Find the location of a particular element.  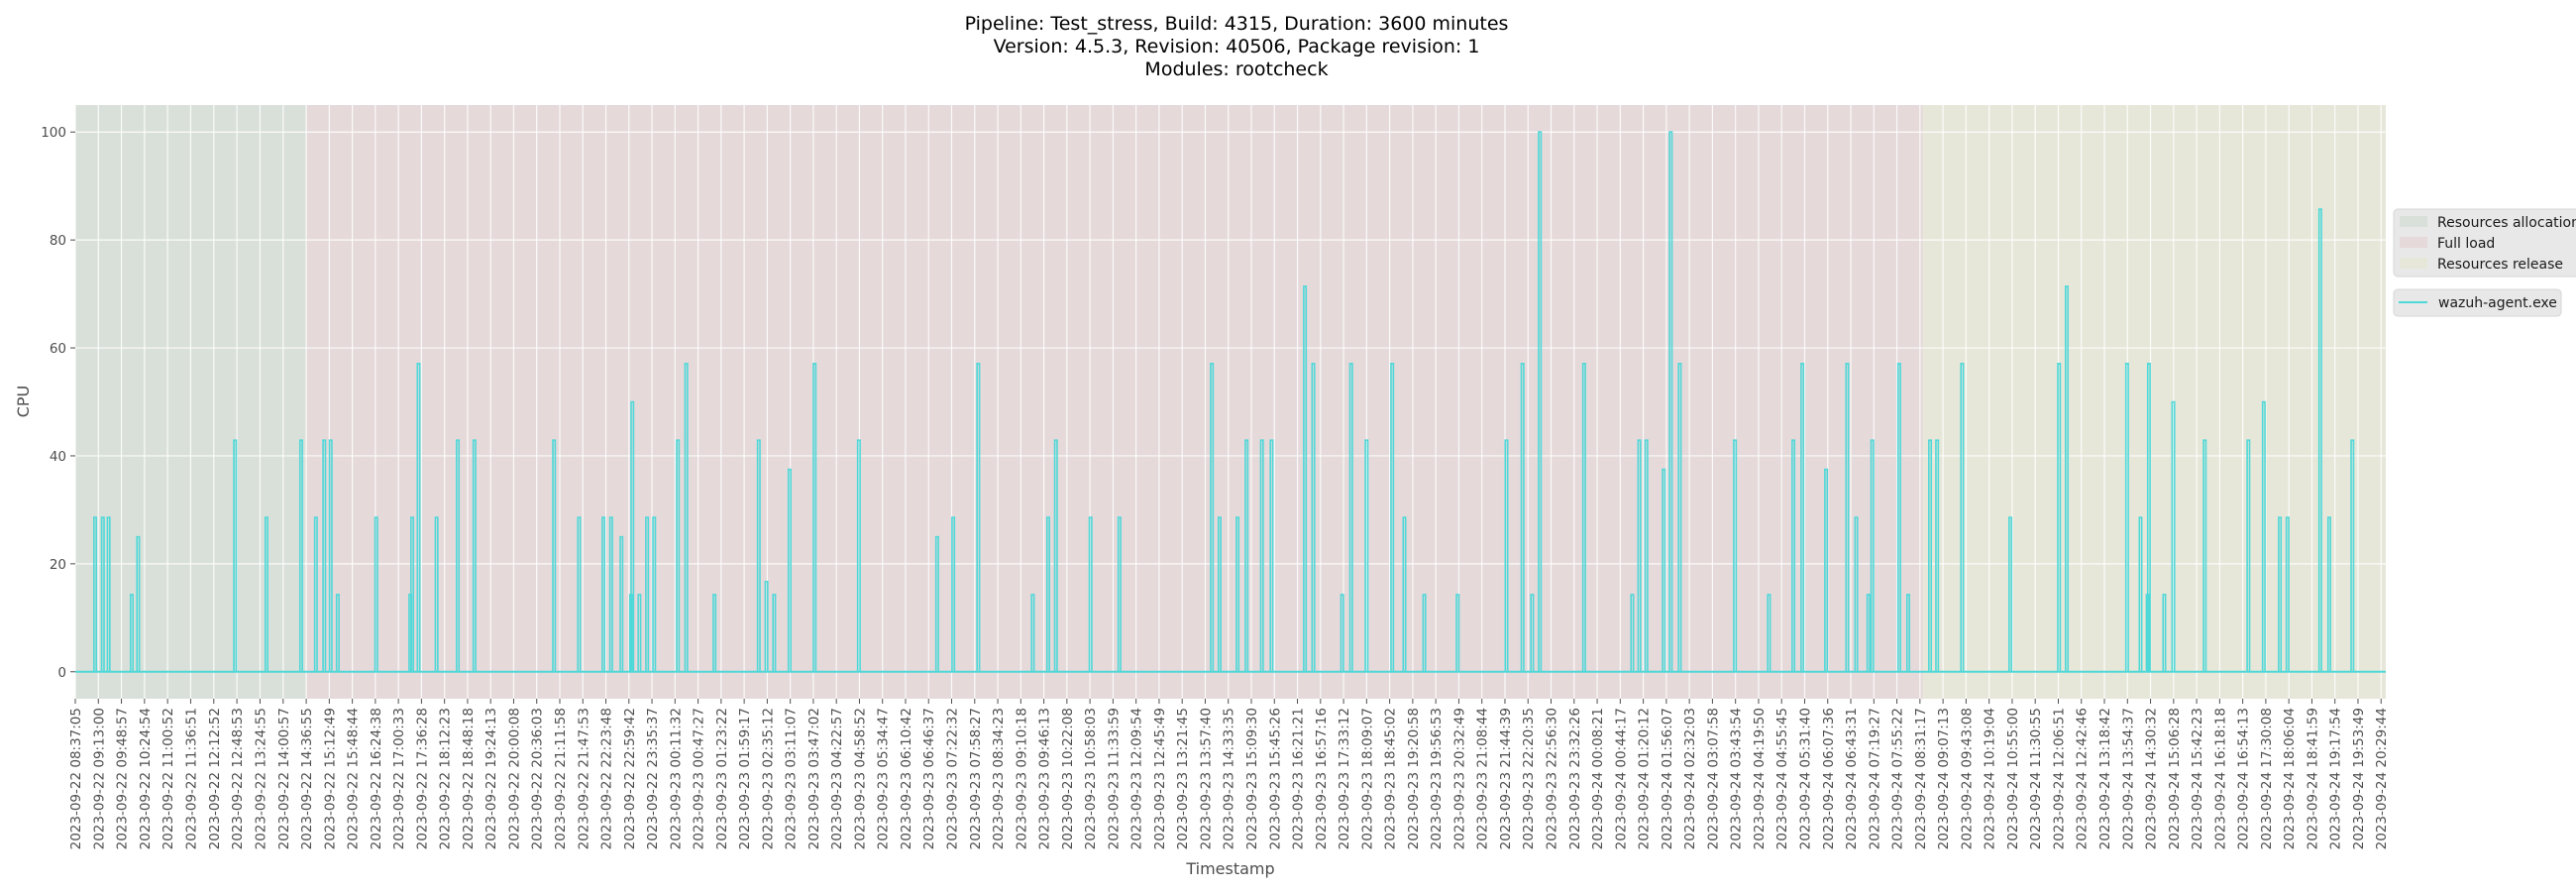

x-tick-label: 2023-09-23 07:22:32 is located at coordinates (953, 779).